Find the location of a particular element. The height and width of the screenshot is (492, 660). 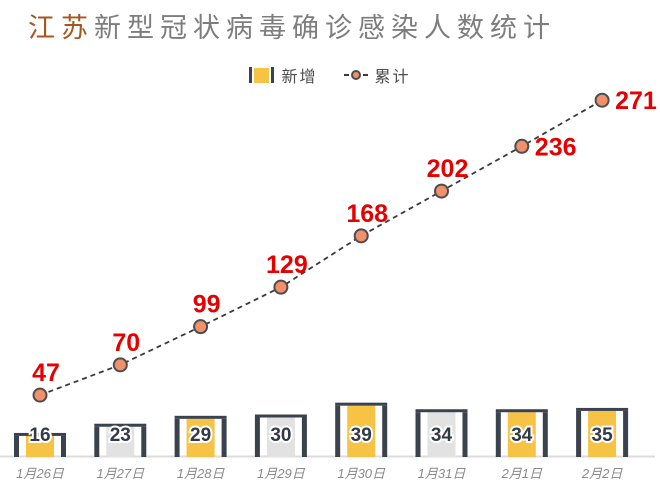

legend-item-cumulative: 累计 is located at coordinates (377, 75).